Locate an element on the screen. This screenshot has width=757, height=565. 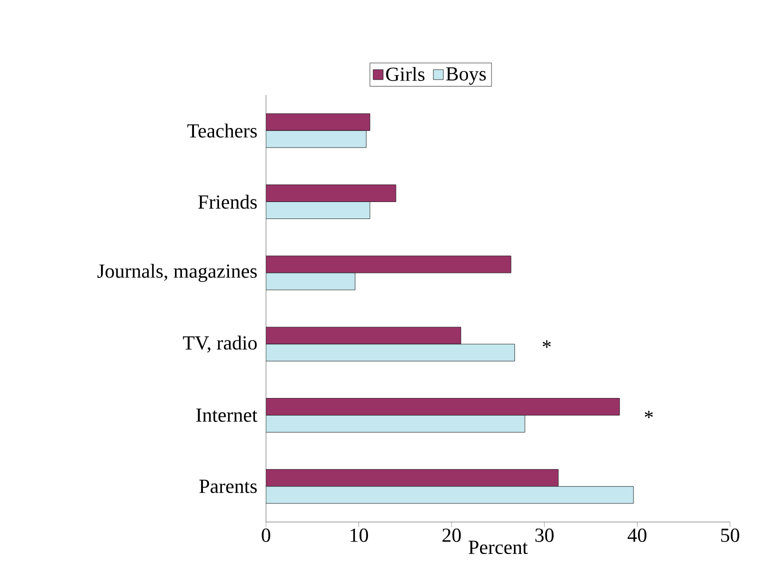
x-tick-label: 40 is located at coordinates (637, 535).